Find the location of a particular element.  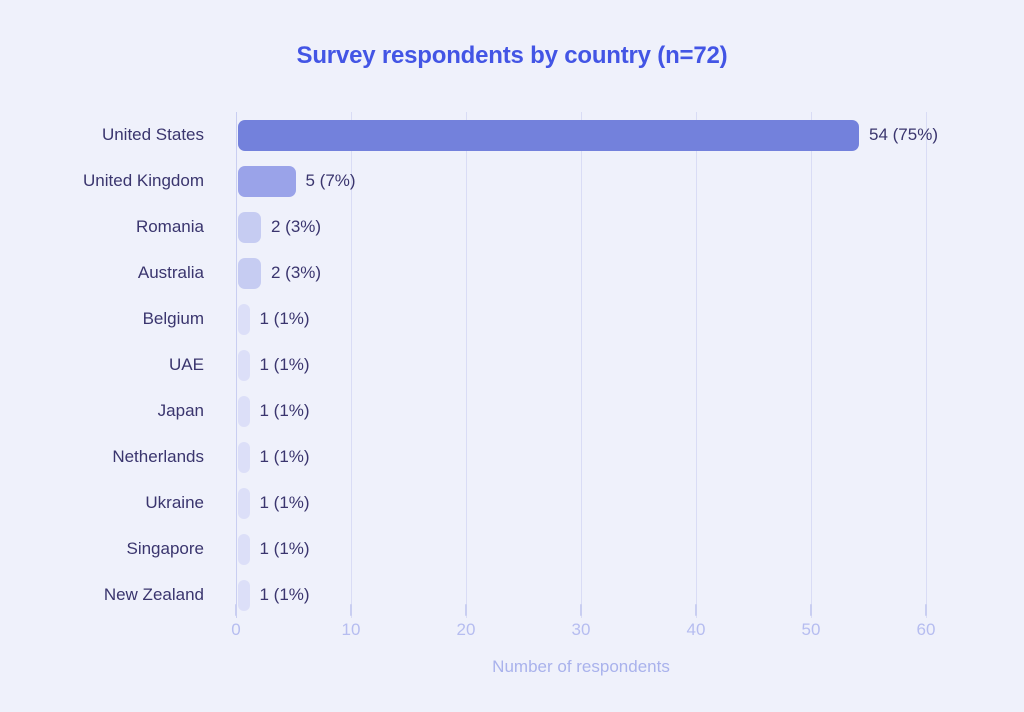

category-label: UAE is located at coordinates (186, 364).